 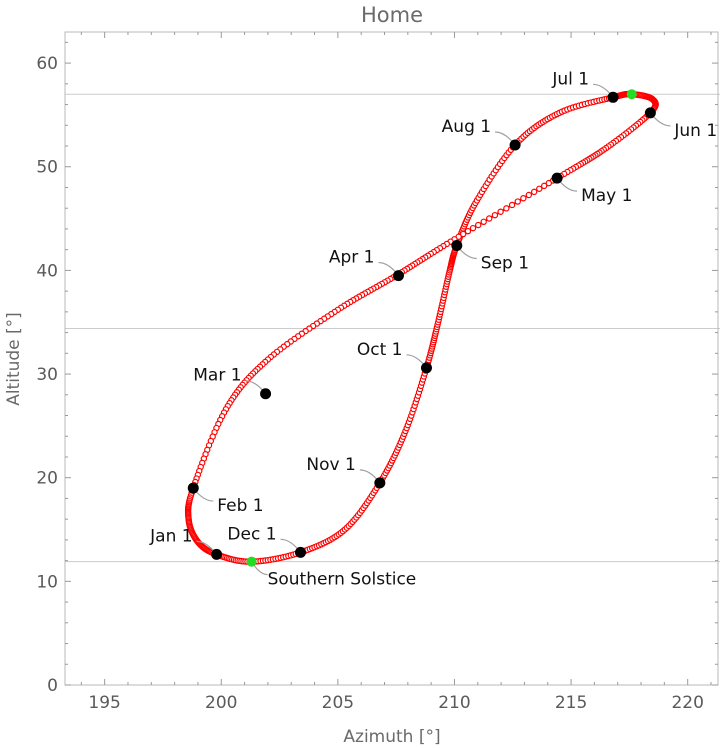 What do you see at coordinates (221, 703) in the screenshot?
I see `x-tick-label: 200` at bounding box center [221, 703].